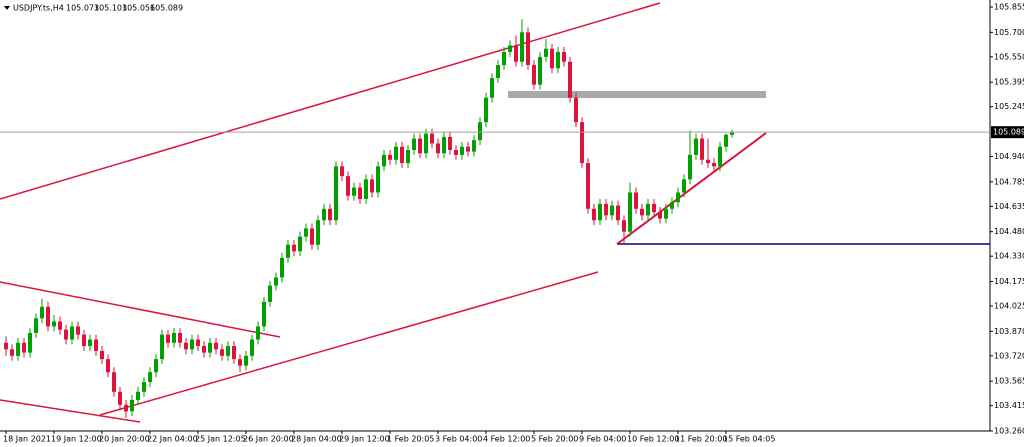 Image resolution: width=1024 pixels, height=447 pixels. Describe the element at coordinates (1009, 431) in the screenshot. I see `y-tick-label: 103.260` at that location.